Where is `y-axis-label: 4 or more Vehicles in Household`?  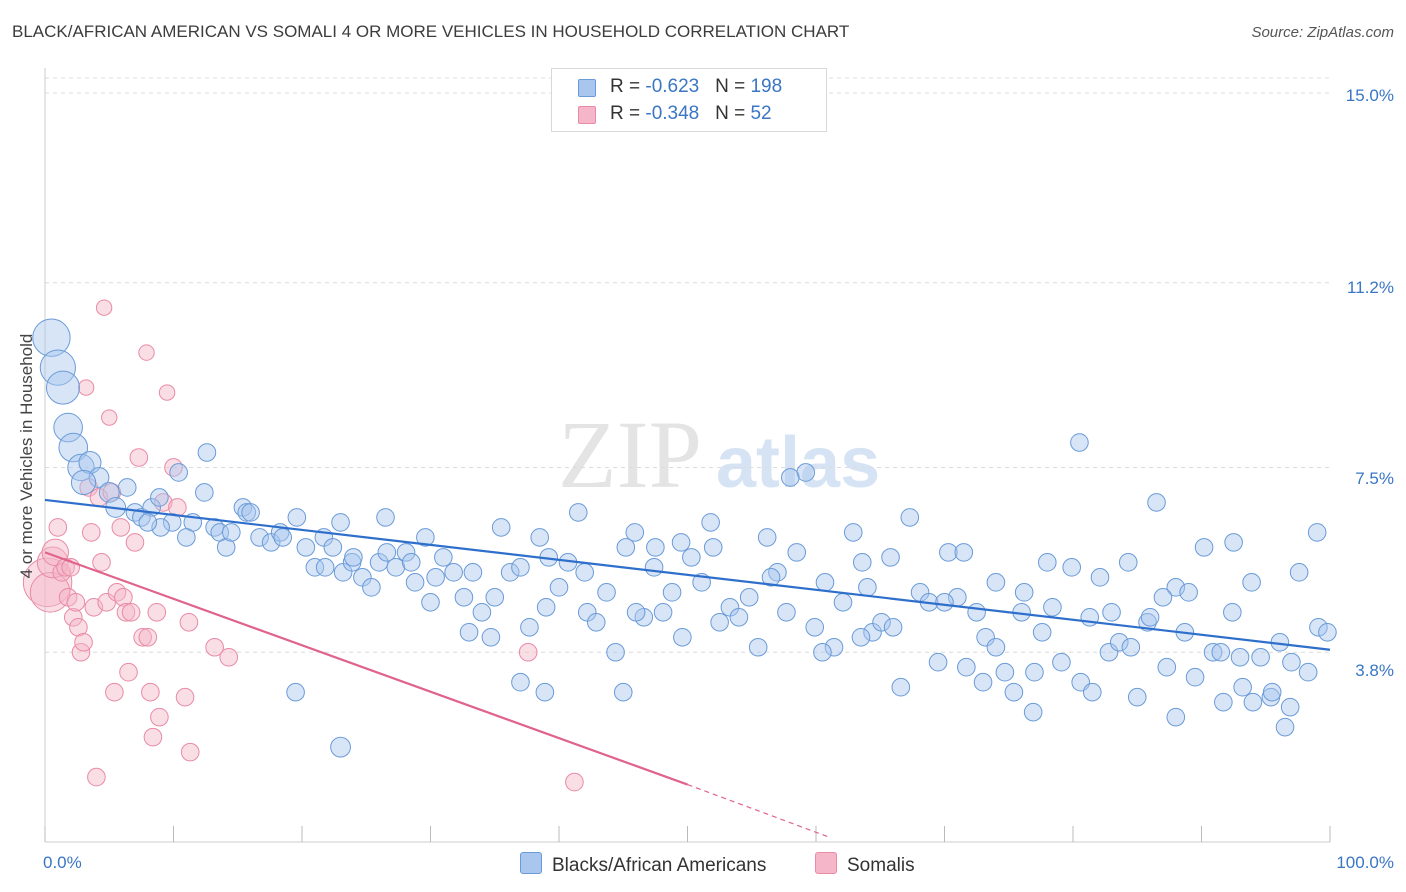 y-axis-label: 4 or more Vehicles in Household is located at coordinates (26, 456).